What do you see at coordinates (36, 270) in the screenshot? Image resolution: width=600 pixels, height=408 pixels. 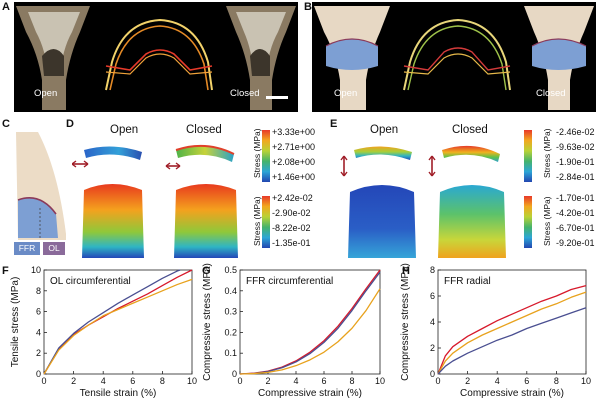 I see `chart-f-ytick-label-5: 10` at bounding box center [36, 270].